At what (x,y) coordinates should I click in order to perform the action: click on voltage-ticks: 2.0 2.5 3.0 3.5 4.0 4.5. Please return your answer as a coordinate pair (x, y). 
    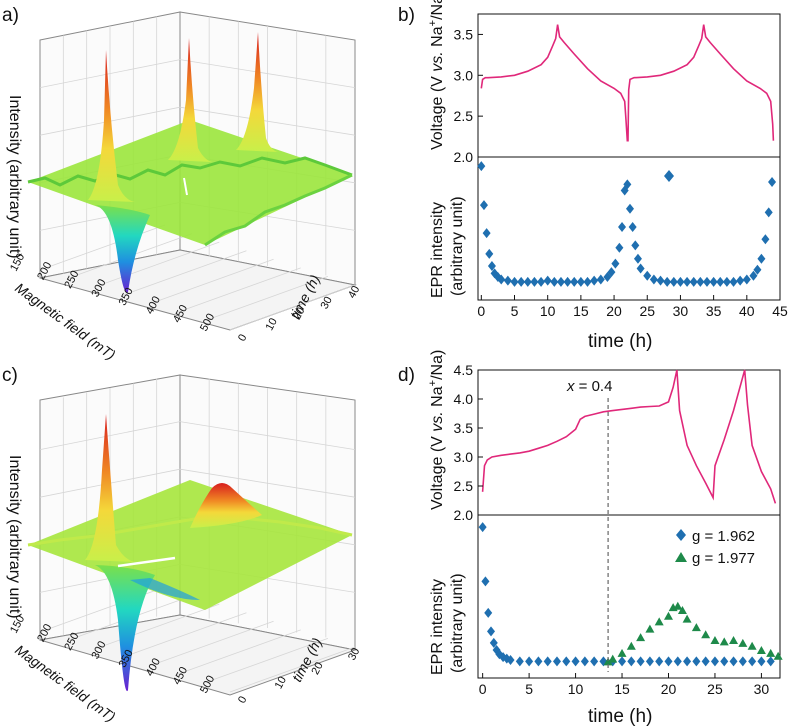
    Looking at the image, I should click on (468, 442).